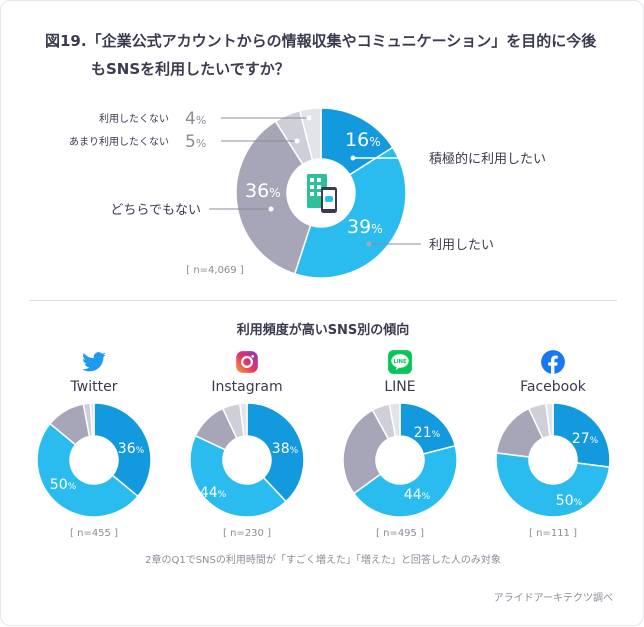  Describe the element at coordinates (263, 191) in the screenshot. I see `pct-label-36: 36%` at that location.